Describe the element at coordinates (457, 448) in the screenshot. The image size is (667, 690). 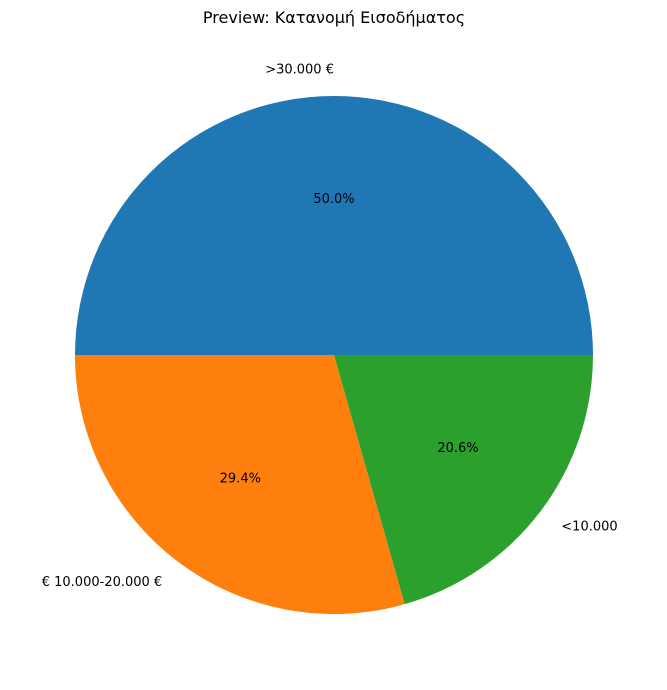
I see `slice-percent-label: 20.6%` at that location.